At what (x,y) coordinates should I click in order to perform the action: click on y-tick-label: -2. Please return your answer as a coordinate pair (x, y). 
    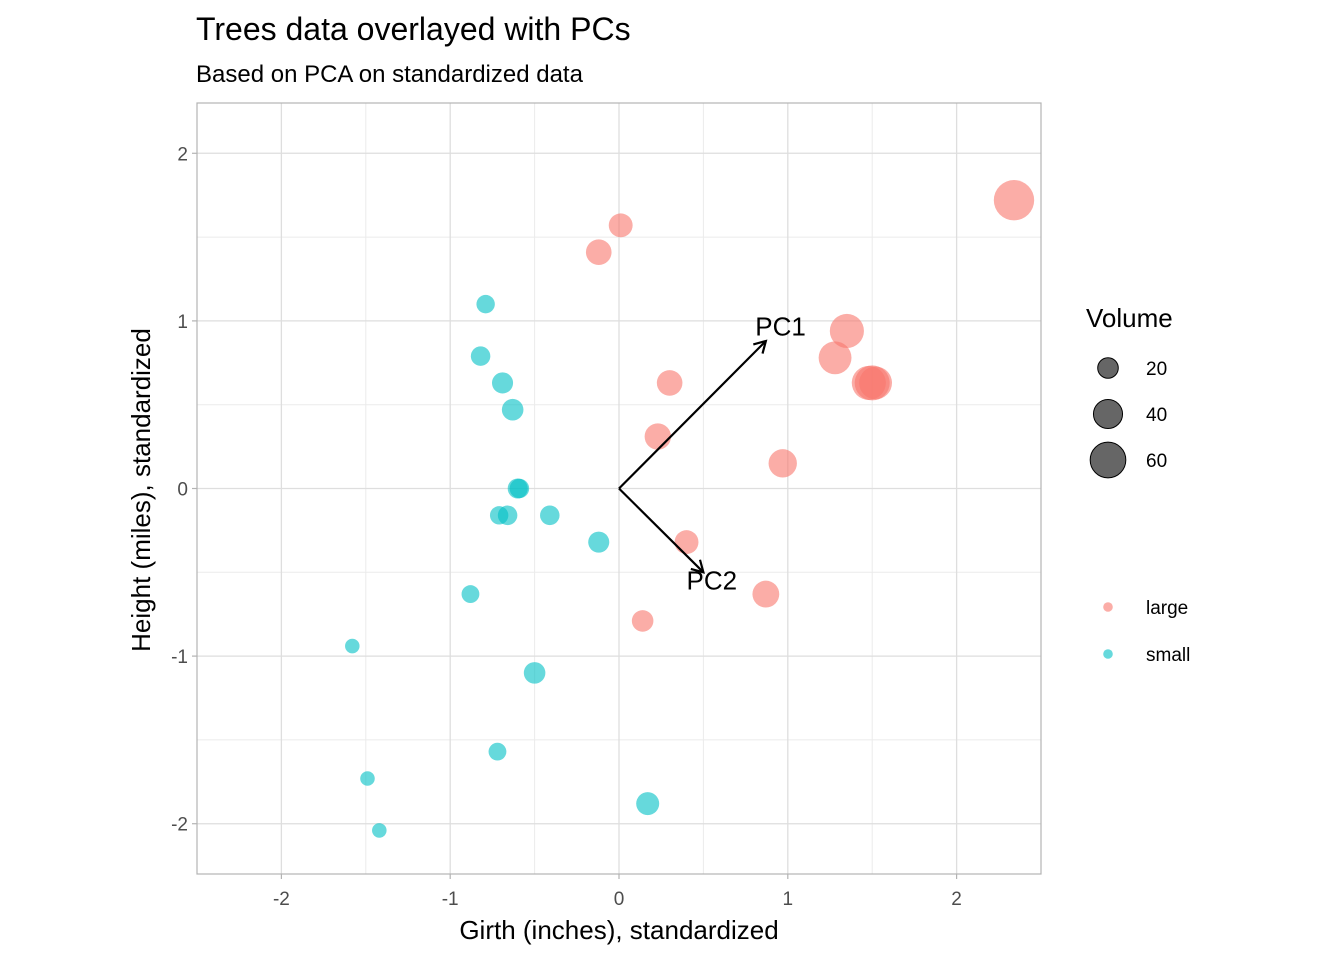
    Looking at the image, I should click on (179, 825).